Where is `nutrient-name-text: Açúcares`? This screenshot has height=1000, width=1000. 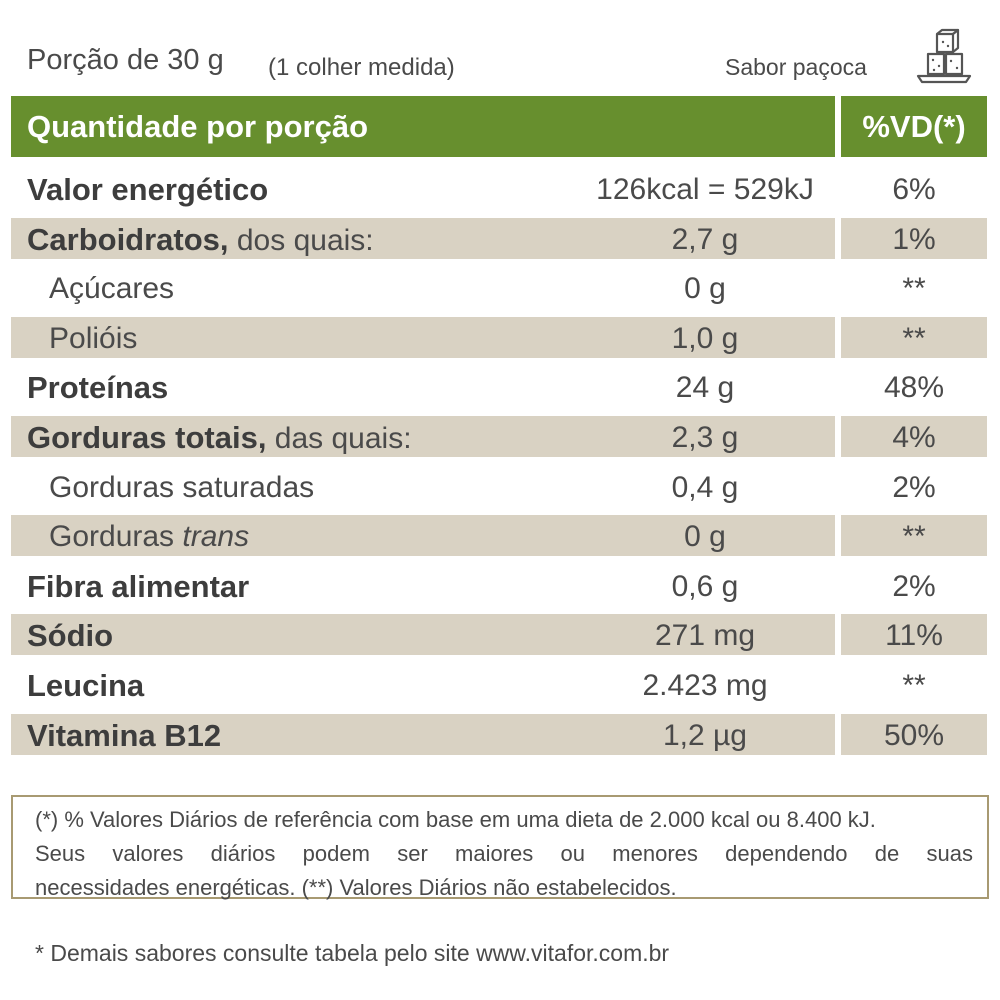 nutrient-name-text: Açúcares is located at coordinates (112, 288).